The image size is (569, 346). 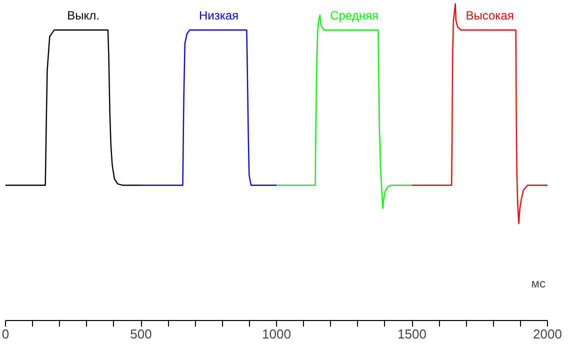 What do you see at coordinates (276, 334) in the screenshot?
I see `x-tick-label: 1000` at bounding box center [276, 334].